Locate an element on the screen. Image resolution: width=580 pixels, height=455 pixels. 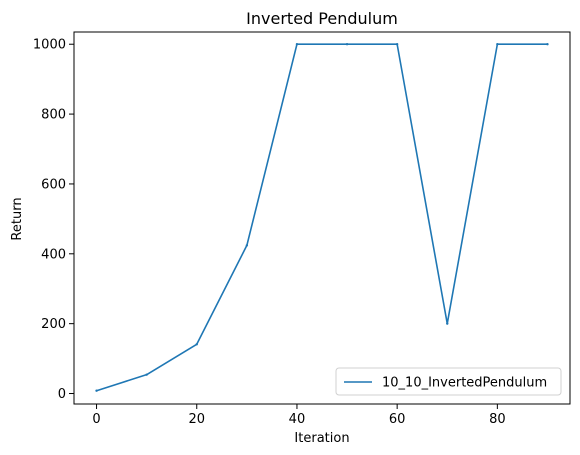
x-tick-label: 80 is located at coordinates (497, 419).